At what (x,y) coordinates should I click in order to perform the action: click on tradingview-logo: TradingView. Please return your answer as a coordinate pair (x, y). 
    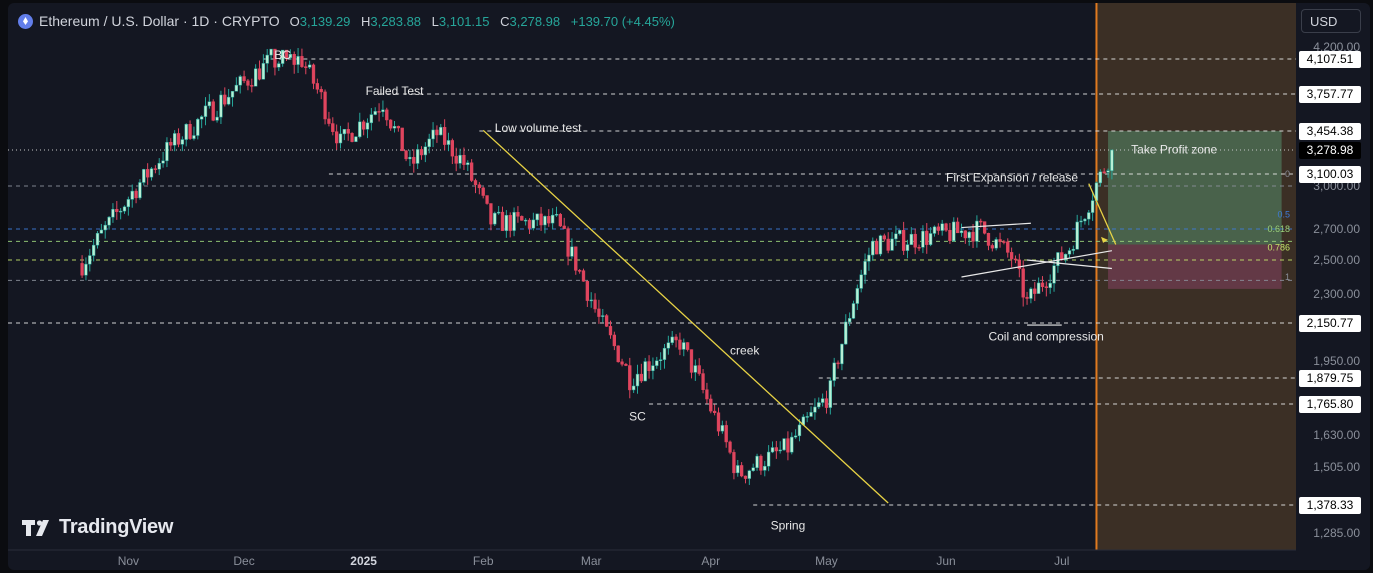
    Looking at the image, I should click on (97, 527).